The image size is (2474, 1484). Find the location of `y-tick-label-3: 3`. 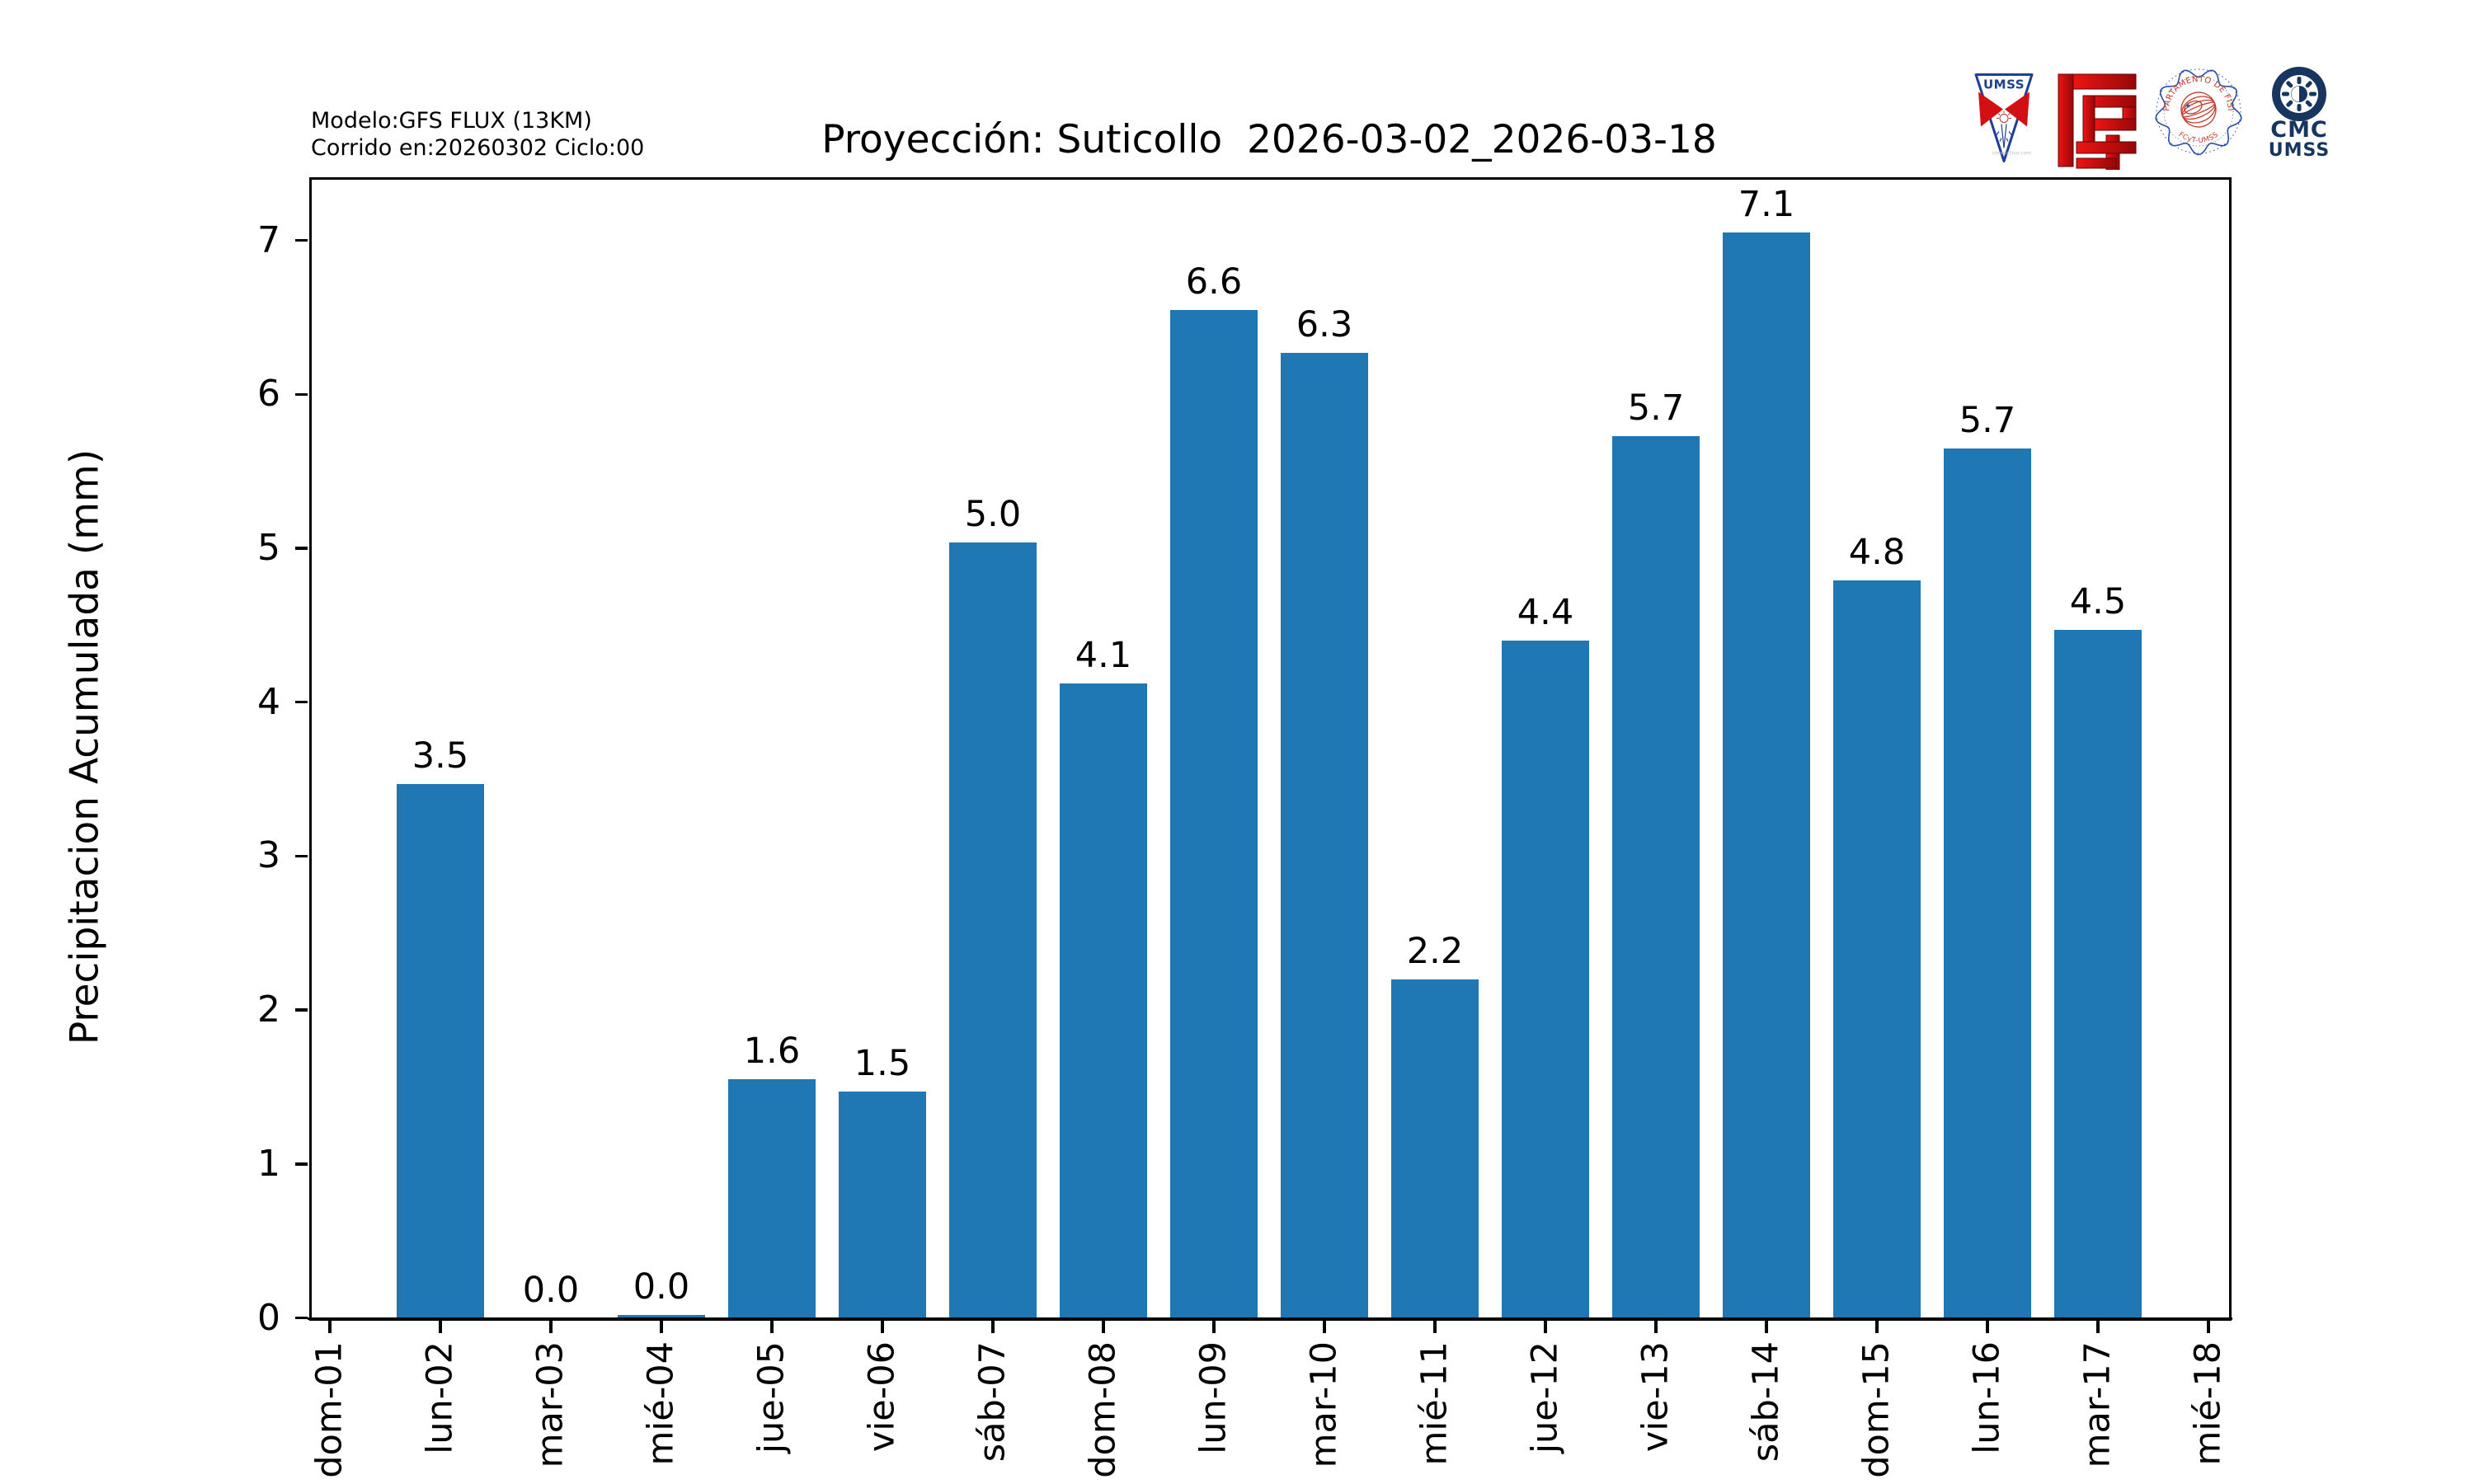

y-tick-label-3: 3 is located at coordinates (268, 855).